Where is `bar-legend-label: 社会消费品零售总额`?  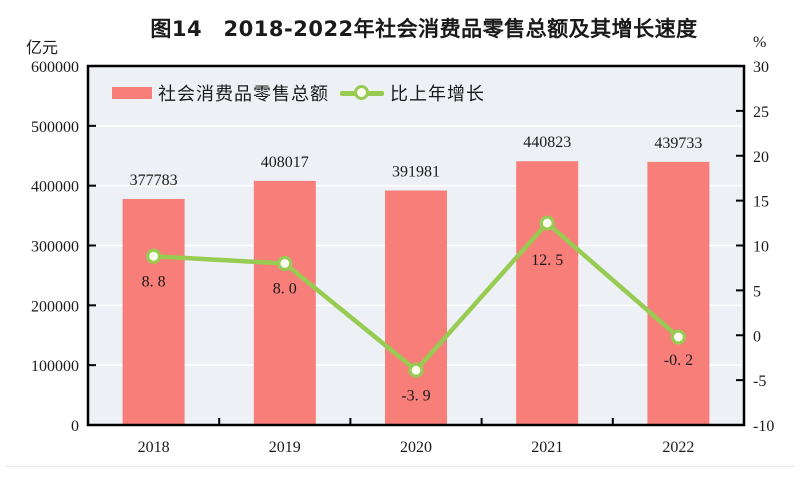 bar-legend-label: 社会消费品零售总额 is located at coordinates (243, 94).